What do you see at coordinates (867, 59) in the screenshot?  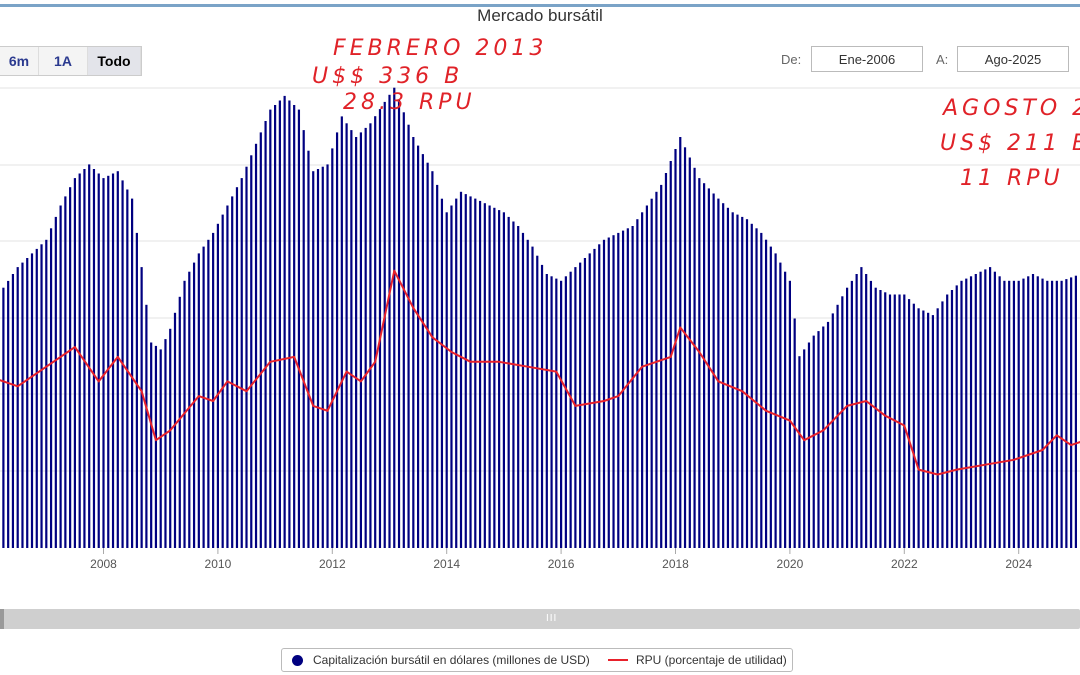 I see `from-date-input: Ene-2006` at bounding box center [867, 59].